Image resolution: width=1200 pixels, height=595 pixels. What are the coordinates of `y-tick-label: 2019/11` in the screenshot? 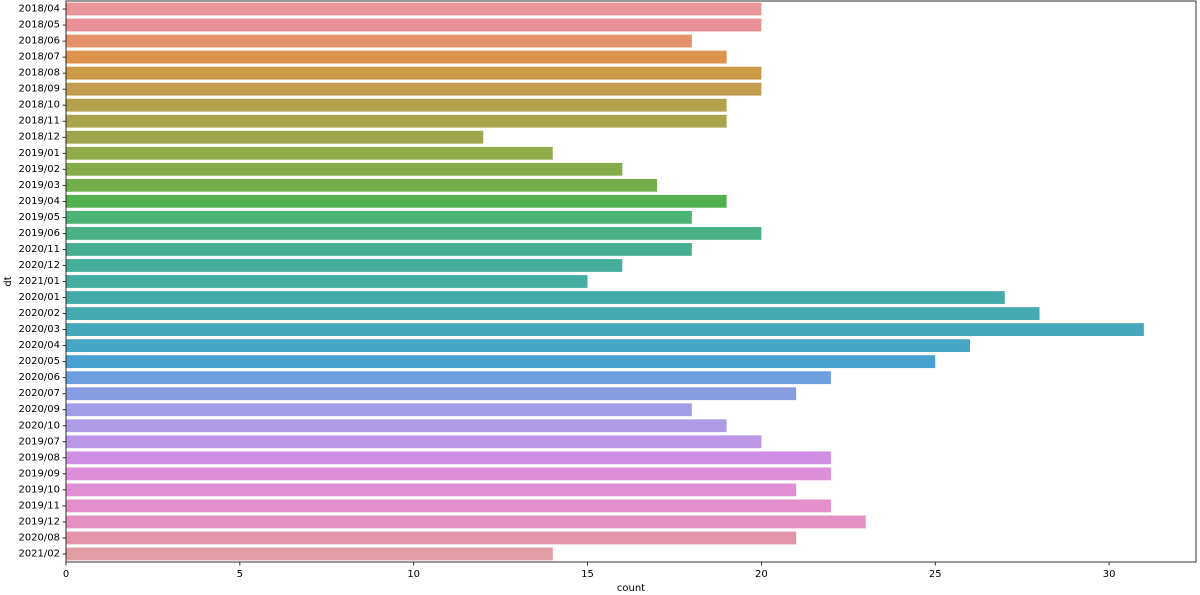 It's located at (39, 505).